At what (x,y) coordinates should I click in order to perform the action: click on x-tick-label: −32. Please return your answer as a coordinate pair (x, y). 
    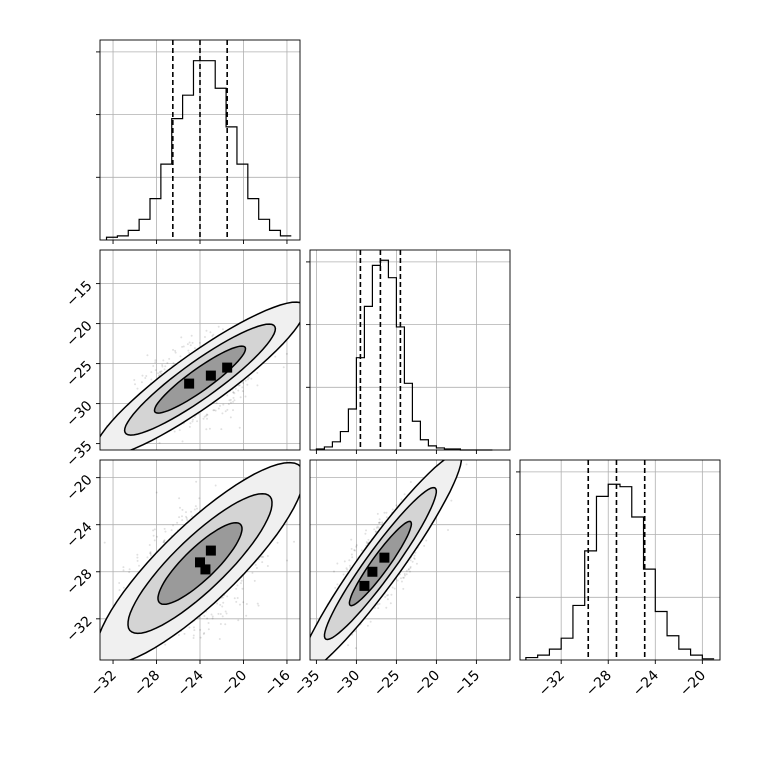
    Looking at the image, I should click on (552, 684).